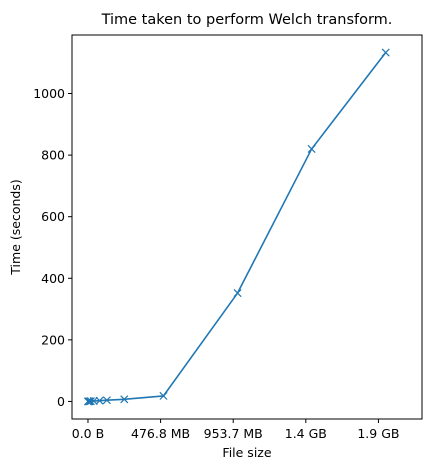  Describe the element at coordinates (52, 247) in the screenshot. I see `y-axis: 0 200 400 600 800 1000` at that location.